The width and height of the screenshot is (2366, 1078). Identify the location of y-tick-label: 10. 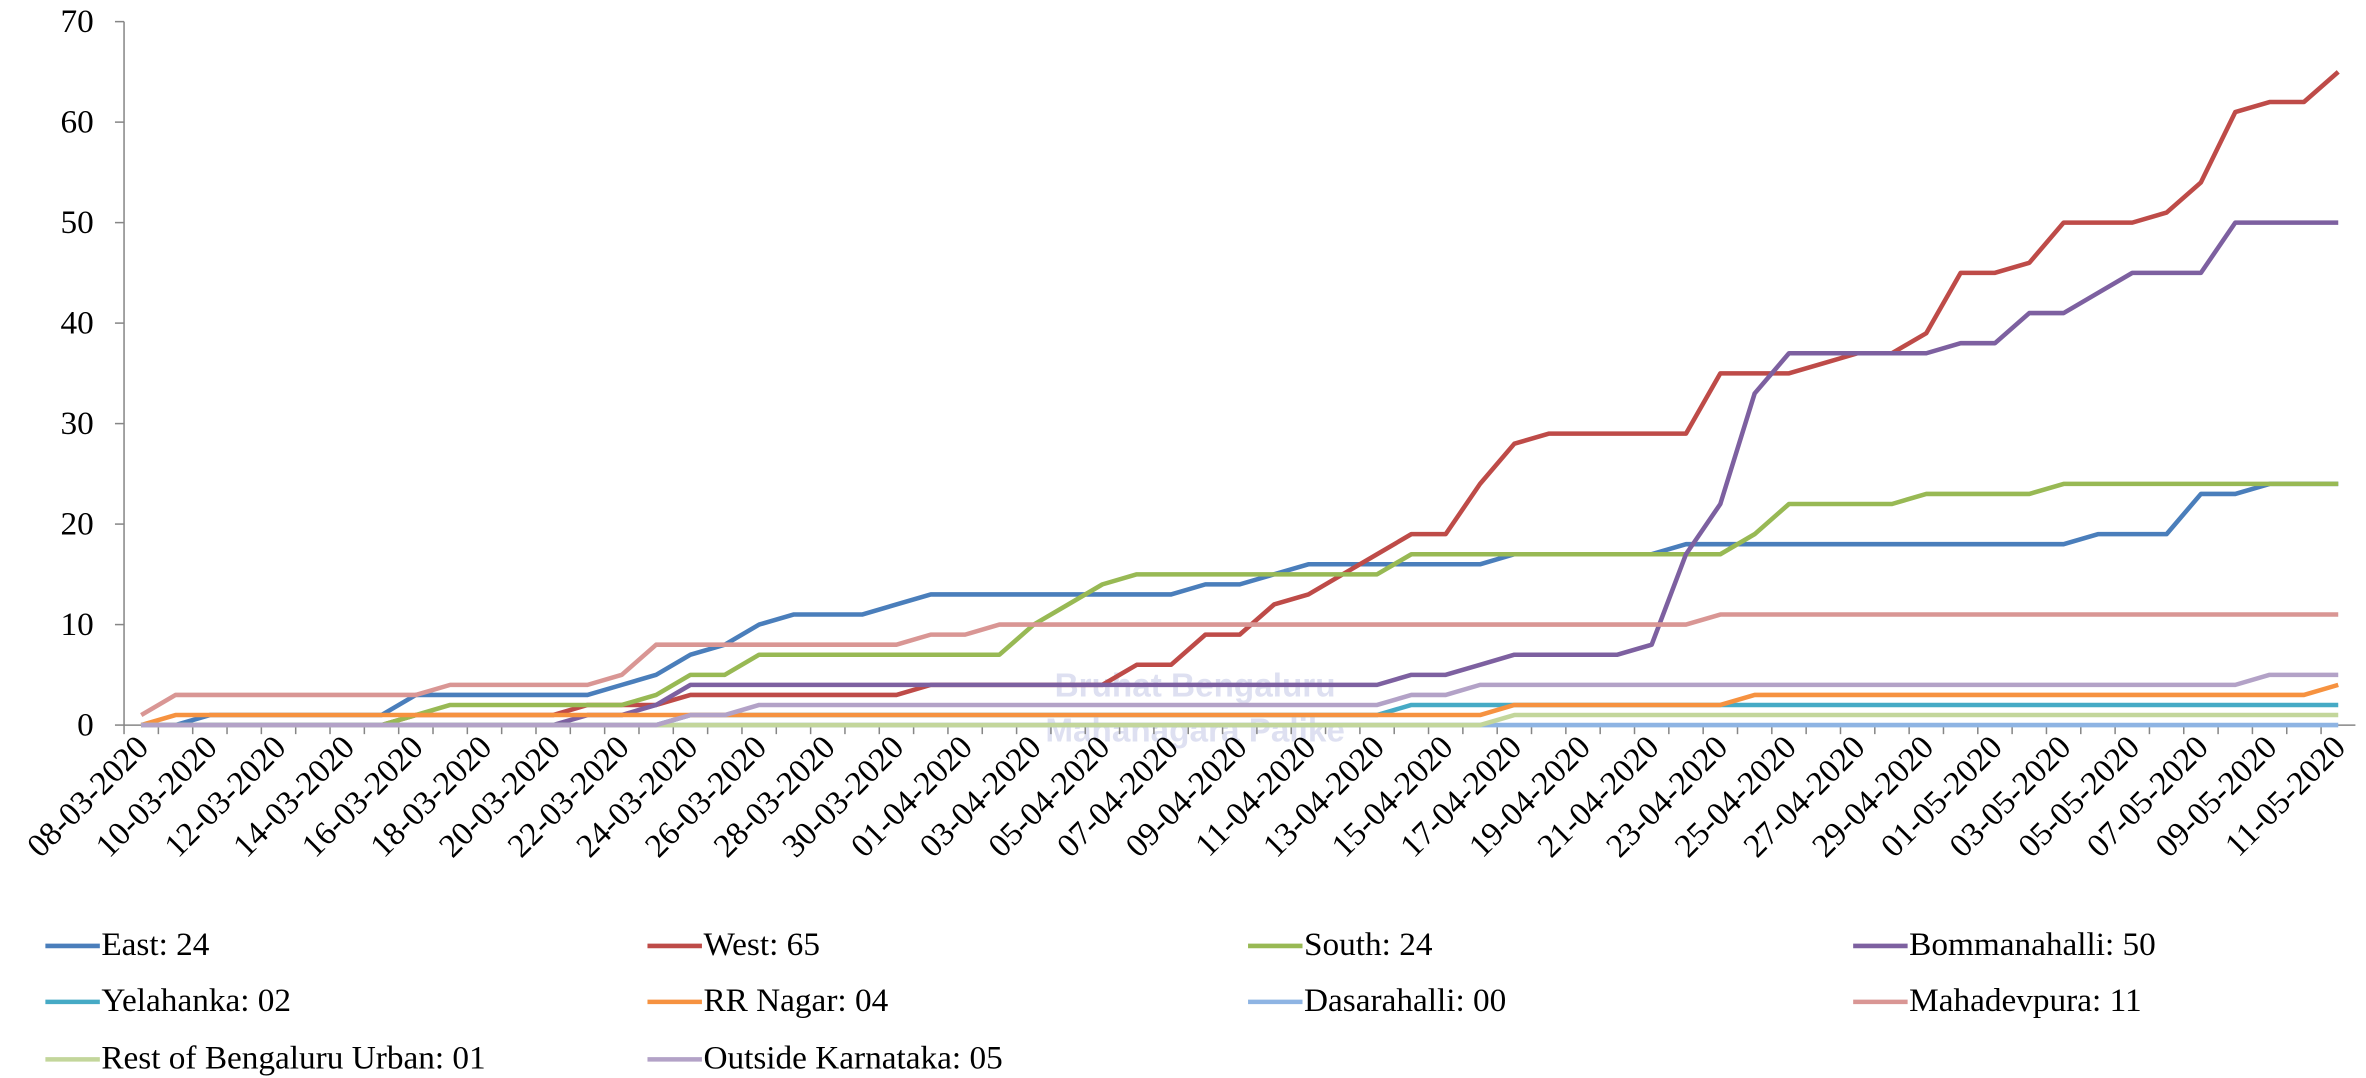
(77, 624).